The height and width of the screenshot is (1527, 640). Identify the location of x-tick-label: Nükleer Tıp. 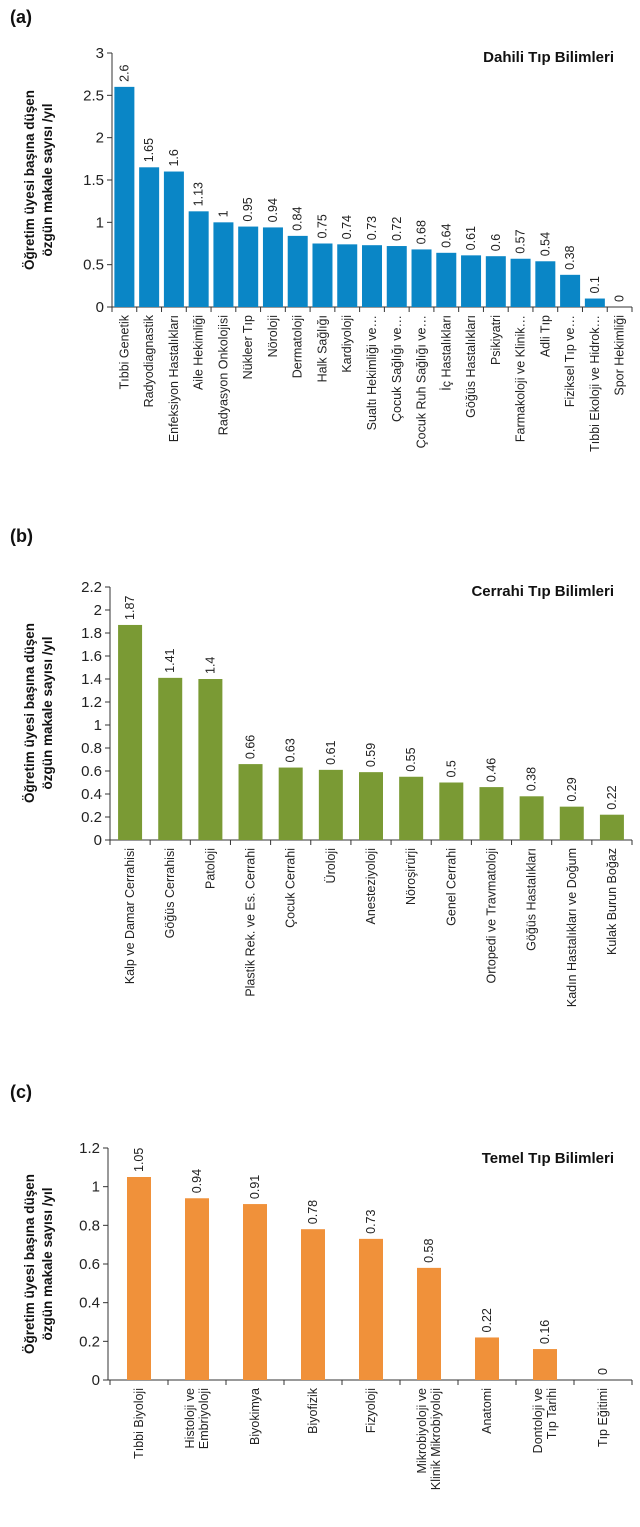
(248, 347).